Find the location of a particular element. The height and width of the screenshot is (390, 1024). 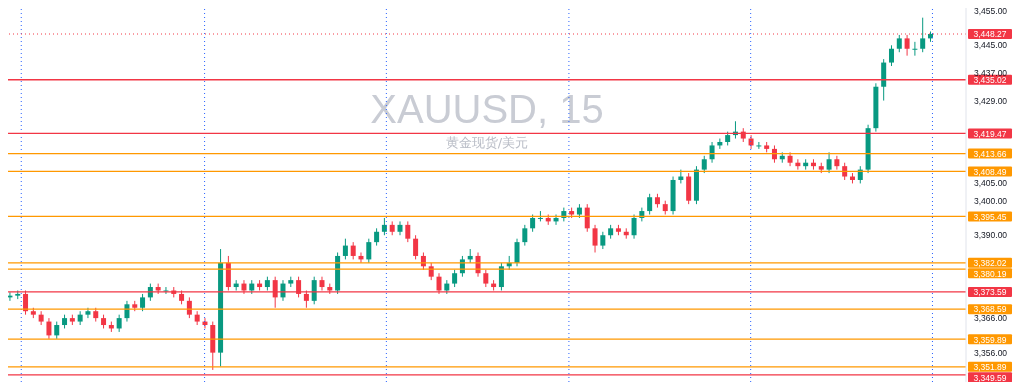

ref-line-label: 3,408.49 is located at coordinates (990, 171).